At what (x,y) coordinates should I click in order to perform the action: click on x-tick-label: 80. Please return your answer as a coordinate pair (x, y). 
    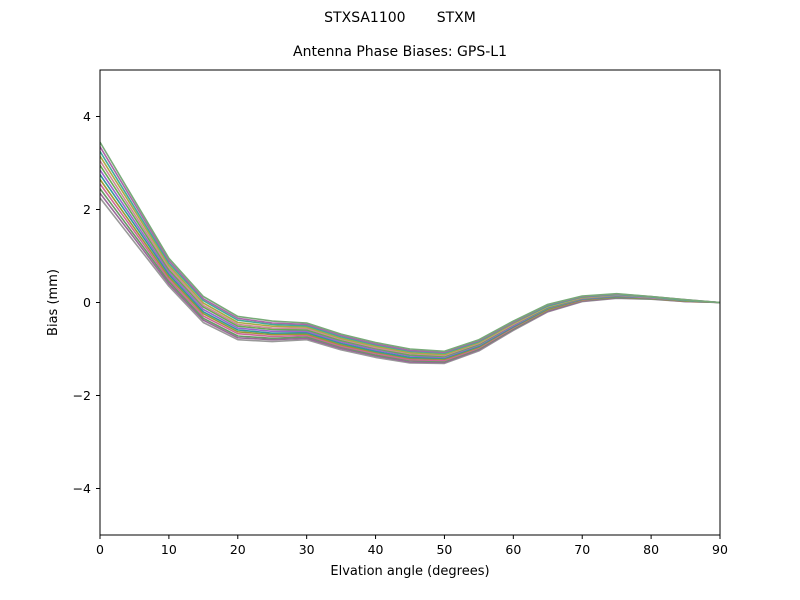
    Looking at the image, I should click on (651, 549).